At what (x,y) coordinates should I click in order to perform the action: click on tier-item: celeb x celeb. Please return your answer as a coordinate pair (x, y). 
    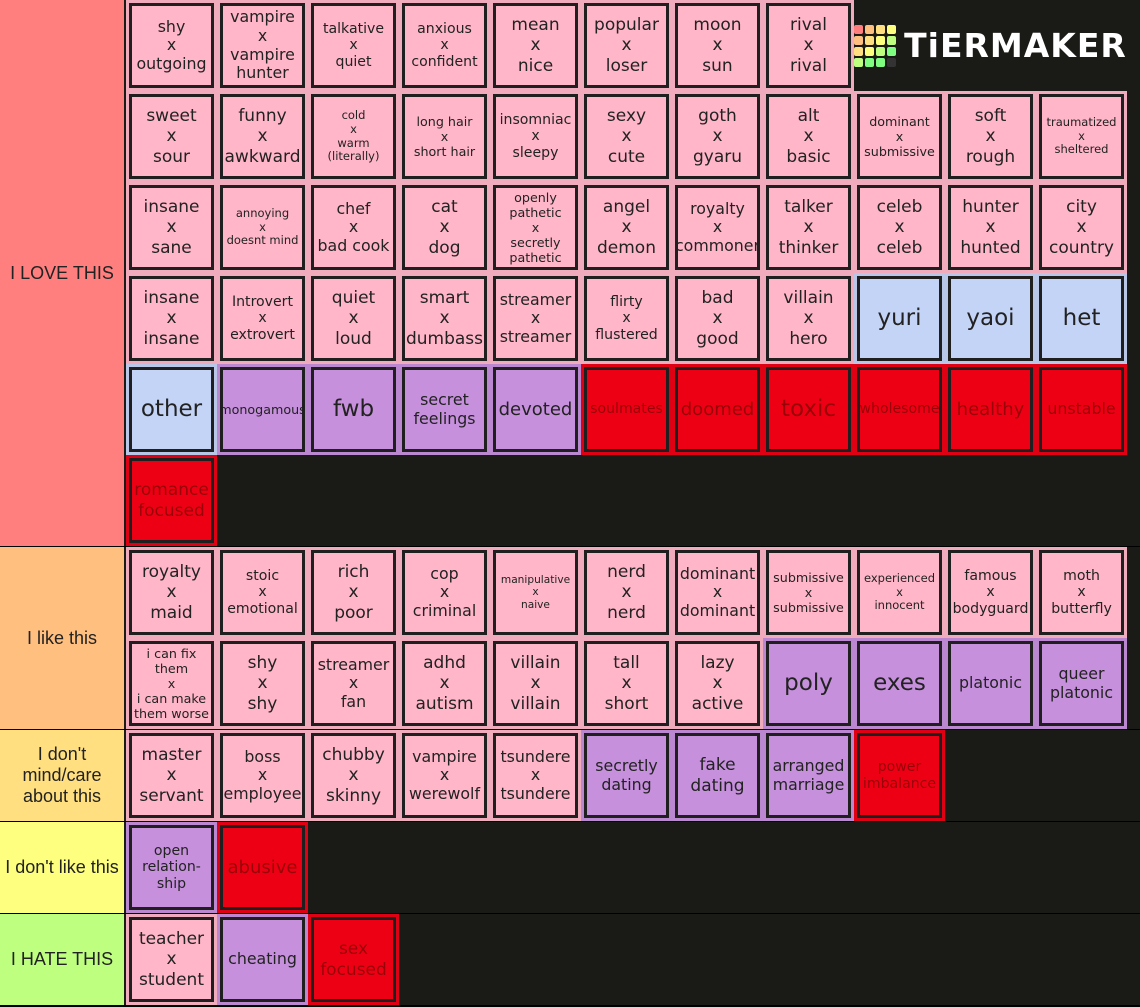
    Looking at the image, I should click on (899, 227).